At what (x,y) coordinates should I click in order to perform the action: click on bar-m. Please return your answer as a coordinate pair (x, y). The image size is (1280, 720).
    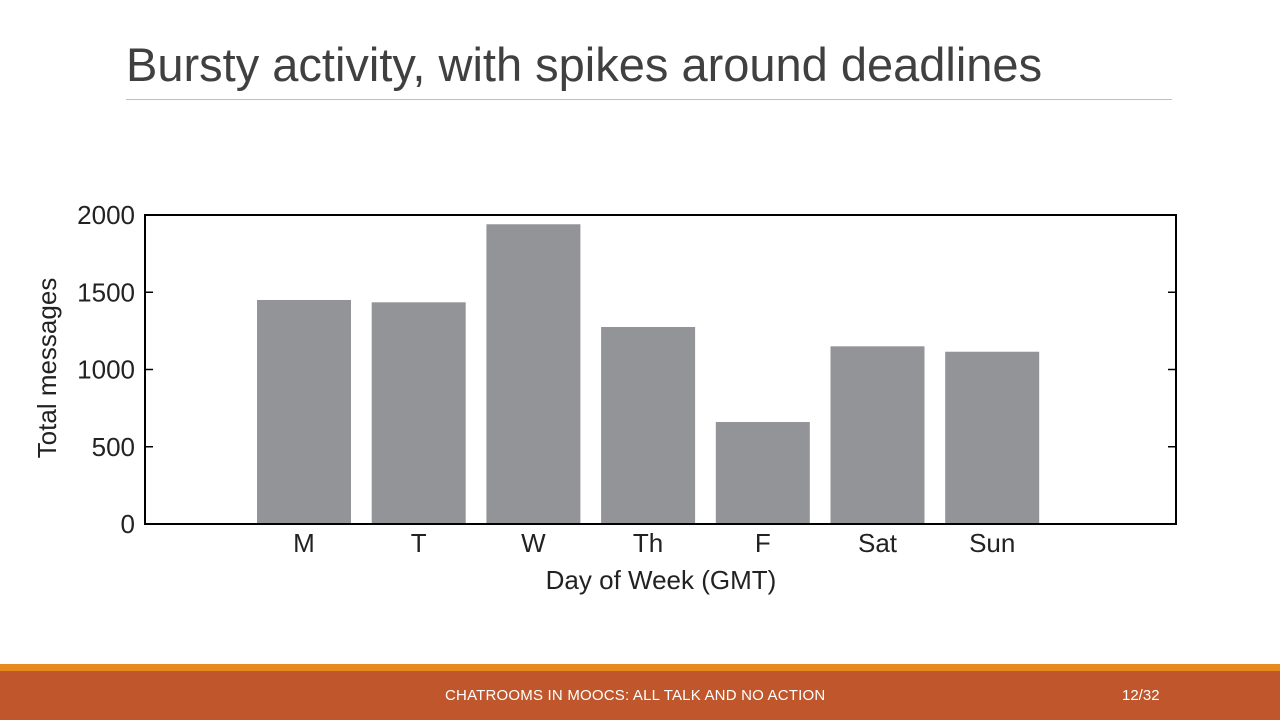
    Looking at the image, I should click on (304, 411).